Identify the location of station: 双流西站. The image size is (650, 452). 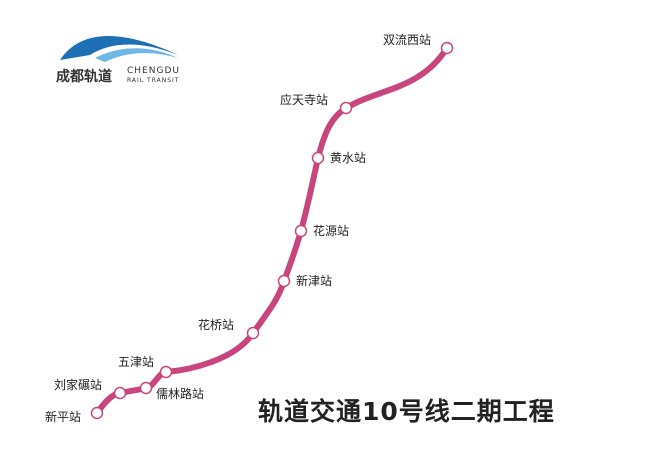
(418, 44).